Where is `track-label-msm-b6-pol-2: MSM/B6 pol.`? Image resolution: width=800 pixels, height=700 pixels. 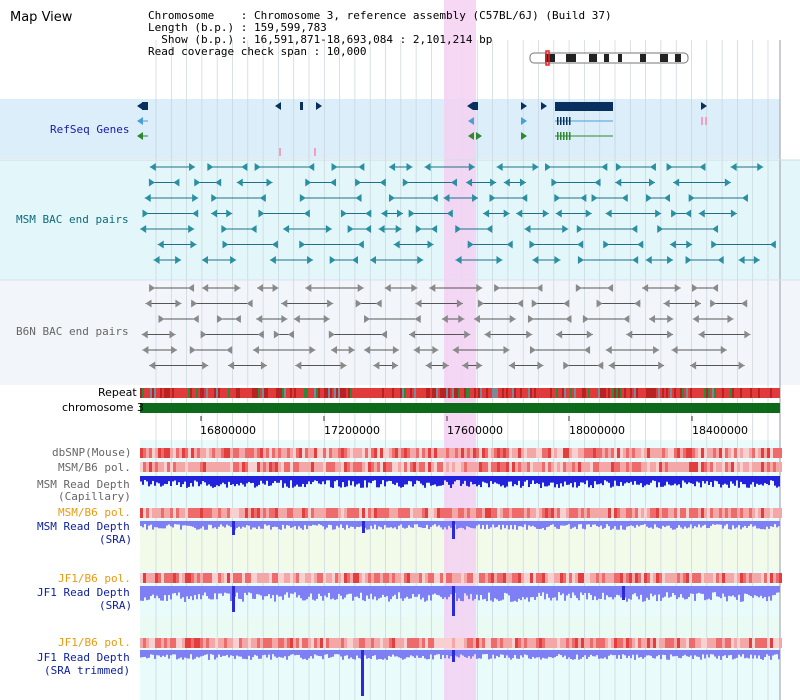
track-label-msm-b6-pol-2: MSM/B6 pol. is located at coordinates (94, 512).